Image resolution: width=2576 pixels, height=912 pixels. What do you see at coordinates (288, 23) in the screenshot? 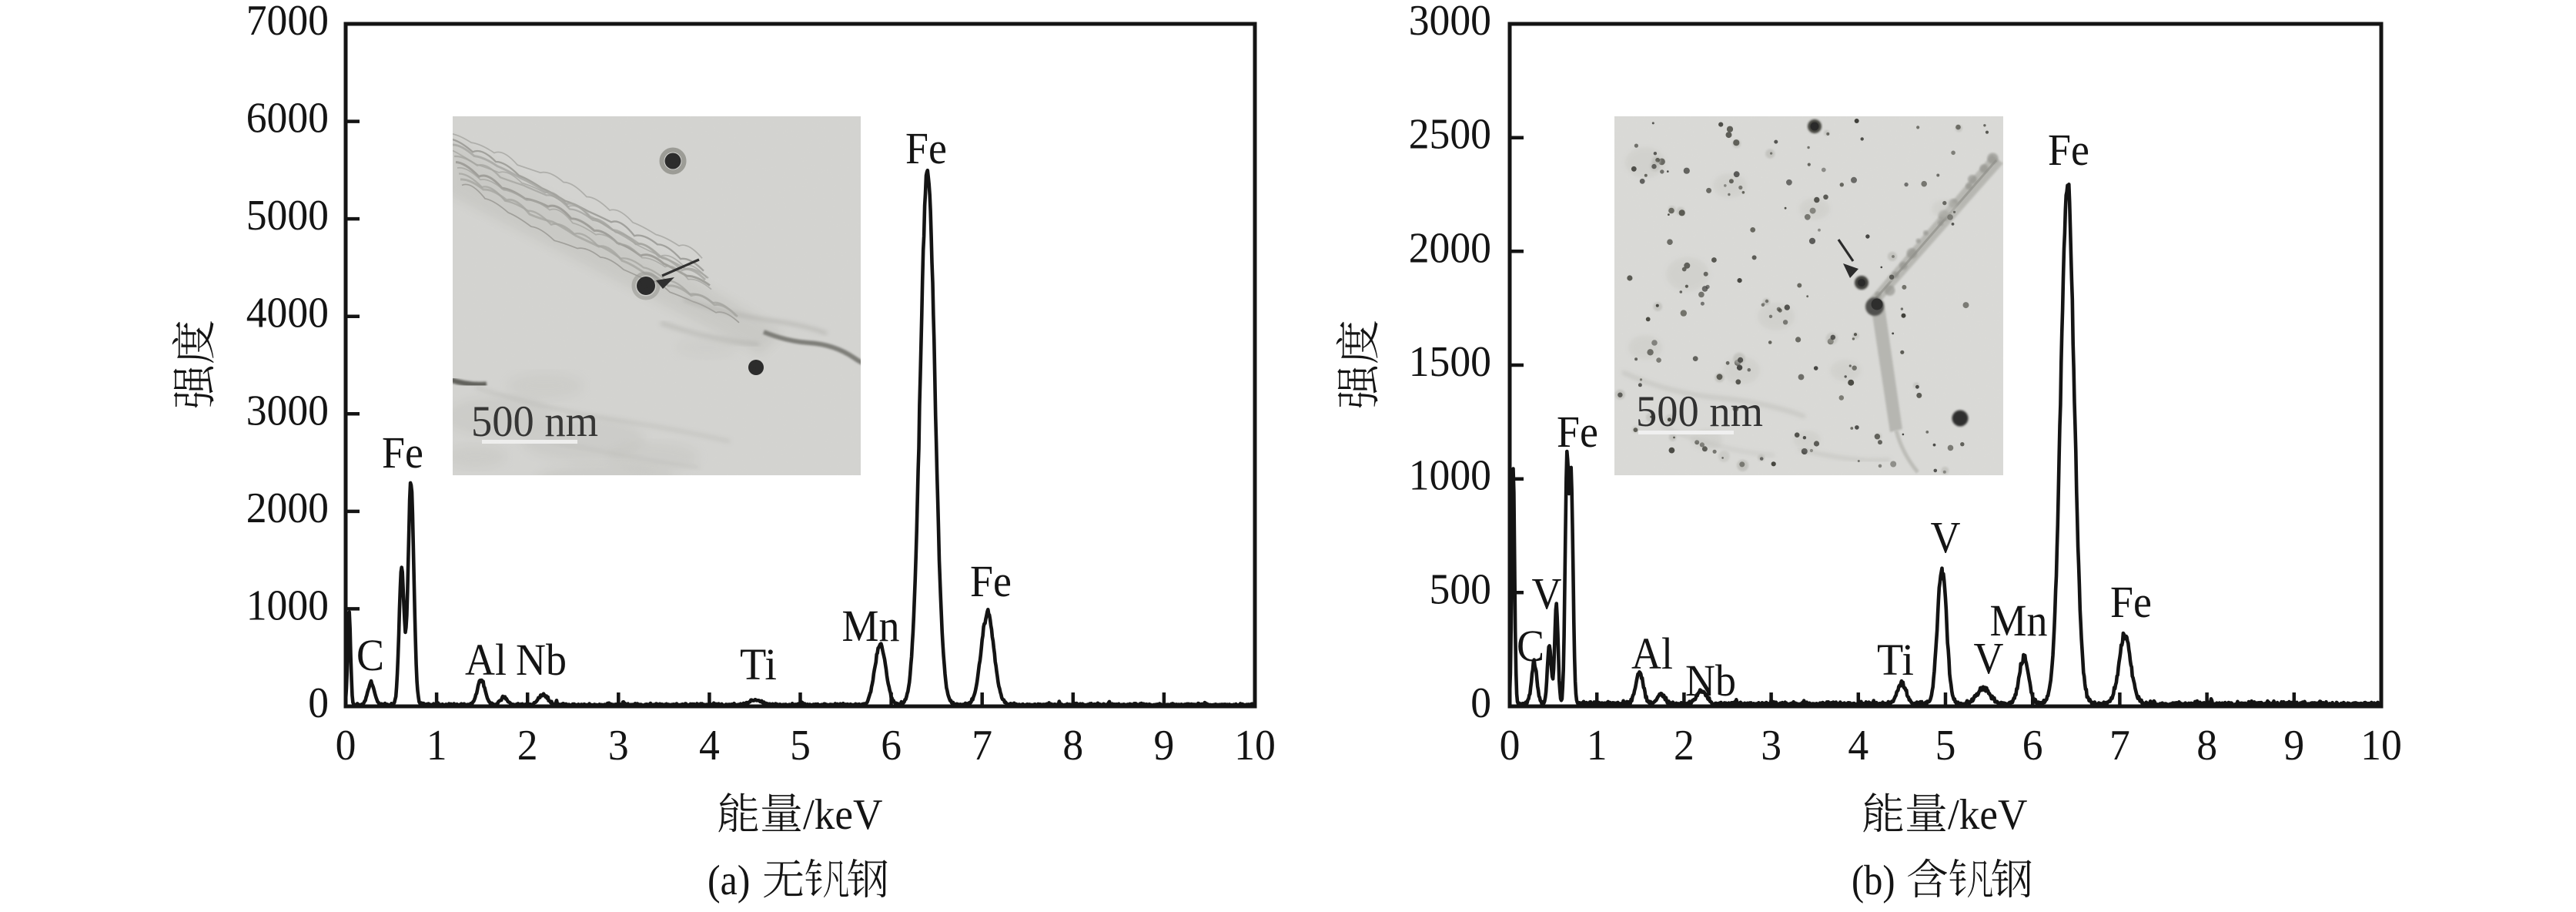
I see `svg-text: 7000` at bounding box center [288, 23].